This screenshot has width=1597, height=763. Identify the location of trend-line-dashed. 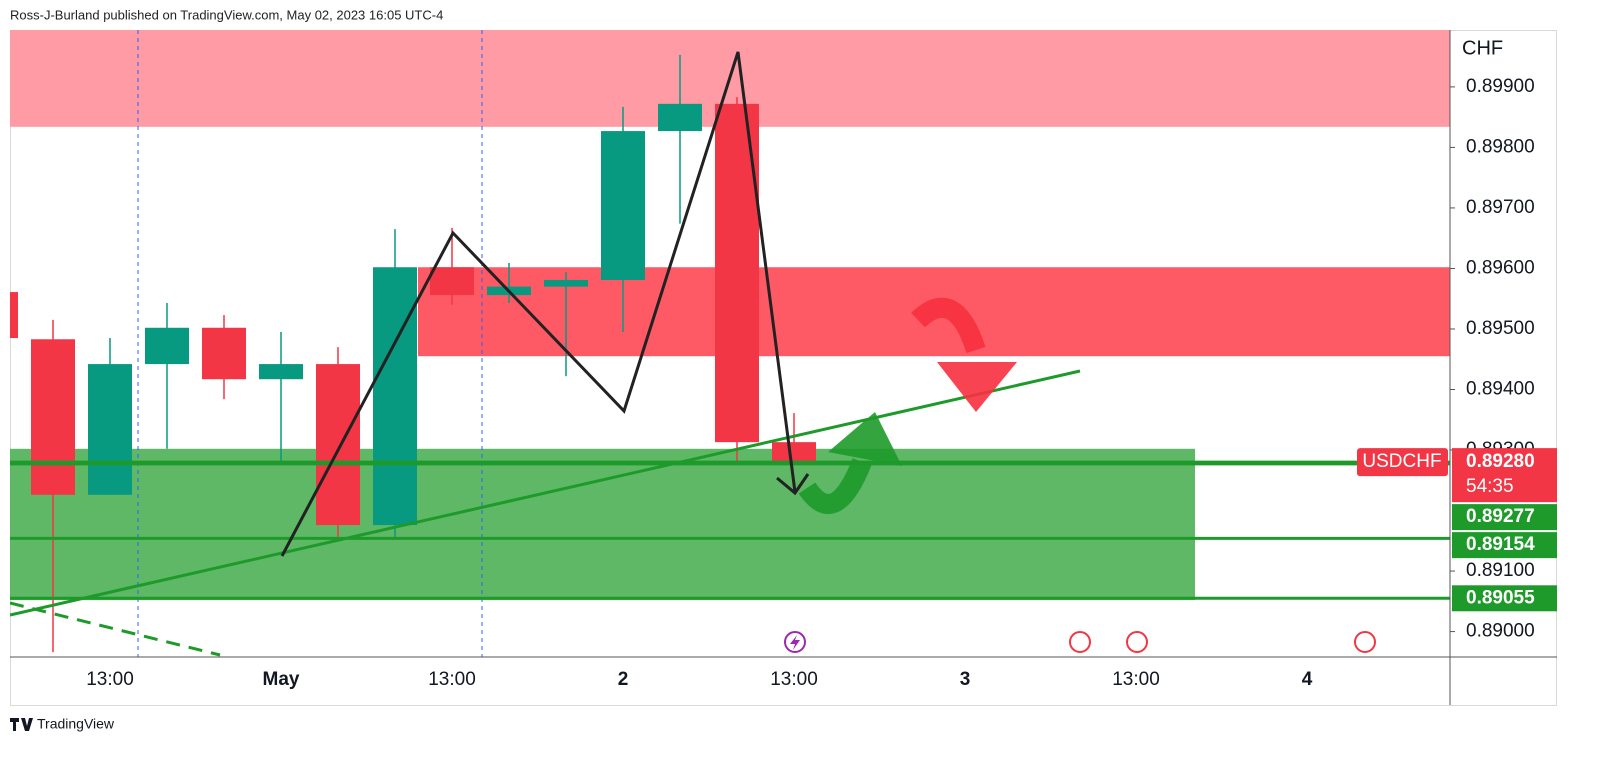
(115, 629).